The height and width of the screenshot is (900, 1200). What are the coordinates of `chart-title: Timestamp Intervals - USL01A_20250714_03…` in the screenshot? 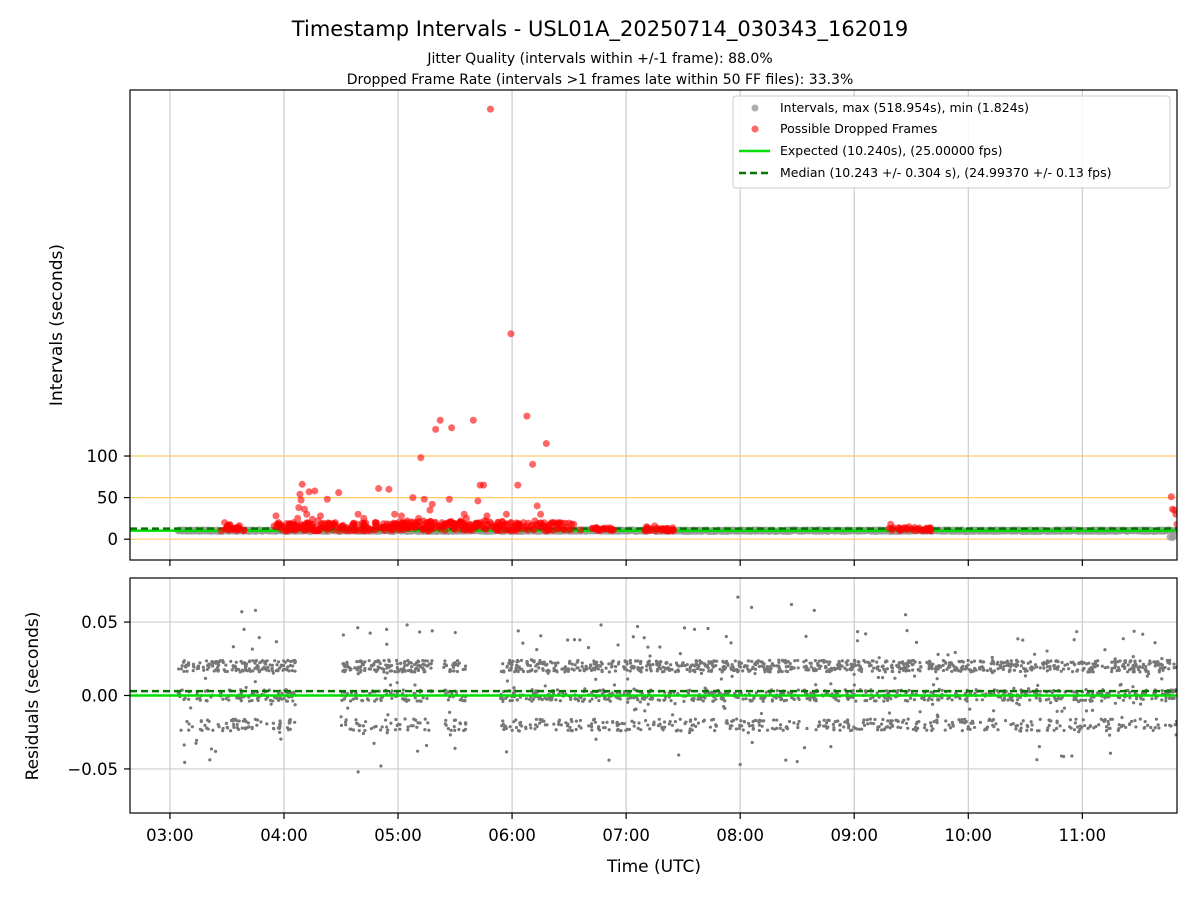 It's located at (599, 29).